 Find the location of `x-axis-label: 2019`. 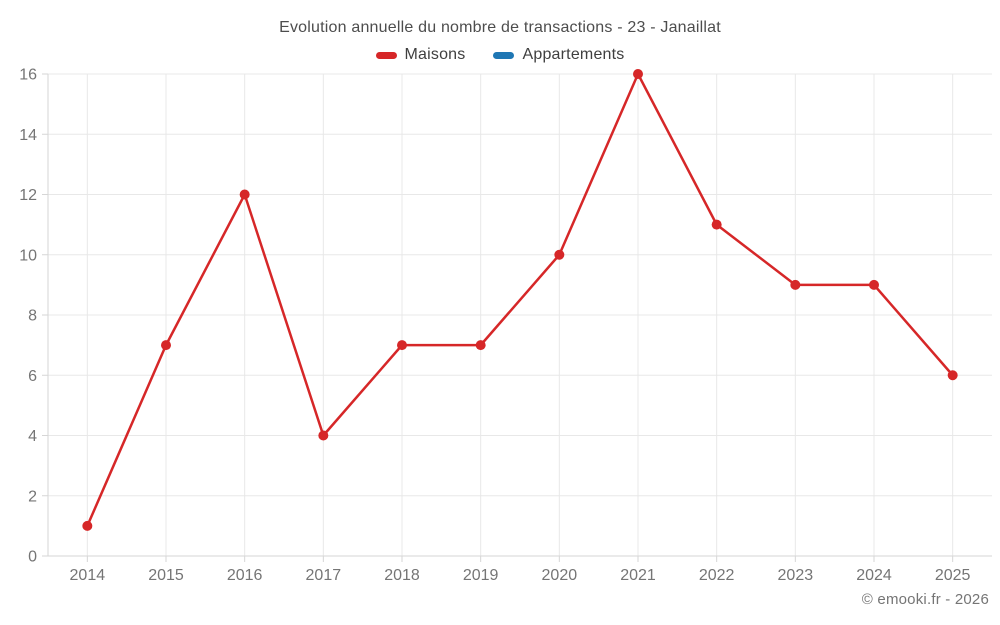

x-axis-label: 2019 is located at coordinates (481, 575).